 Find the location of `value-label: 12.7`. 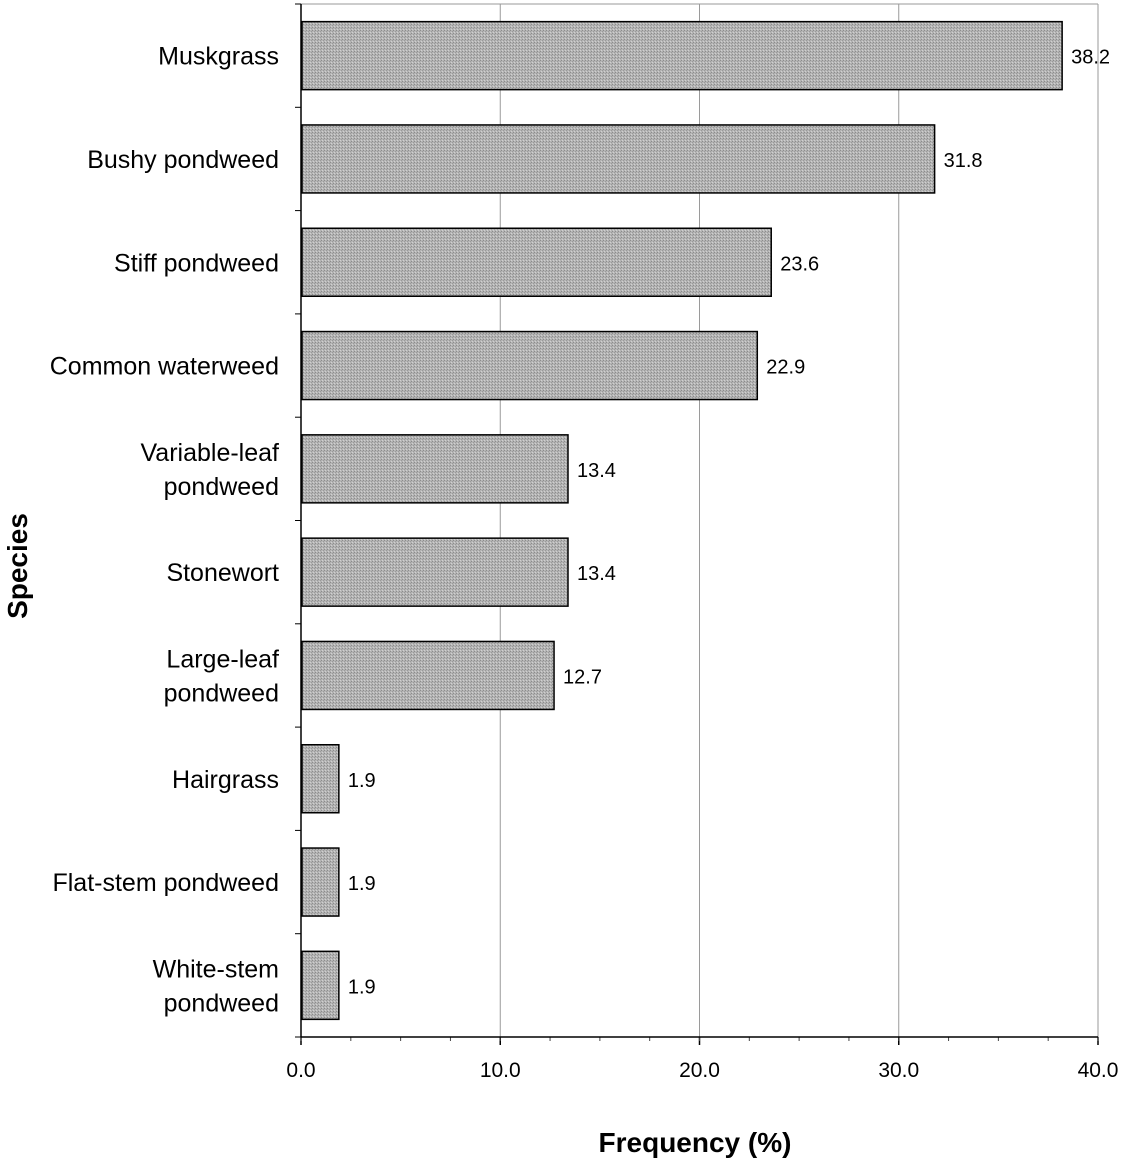

value-label: 12.7 is located at coordinates (582, 677).